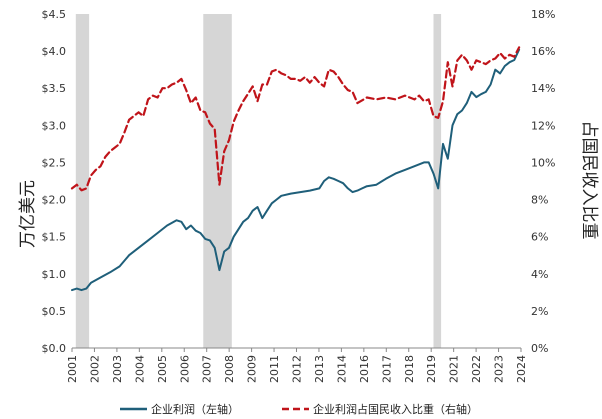  Describe the element at coordinates (319, 369) in the screenshot. I see `x-tick-label: 2013` at that location.